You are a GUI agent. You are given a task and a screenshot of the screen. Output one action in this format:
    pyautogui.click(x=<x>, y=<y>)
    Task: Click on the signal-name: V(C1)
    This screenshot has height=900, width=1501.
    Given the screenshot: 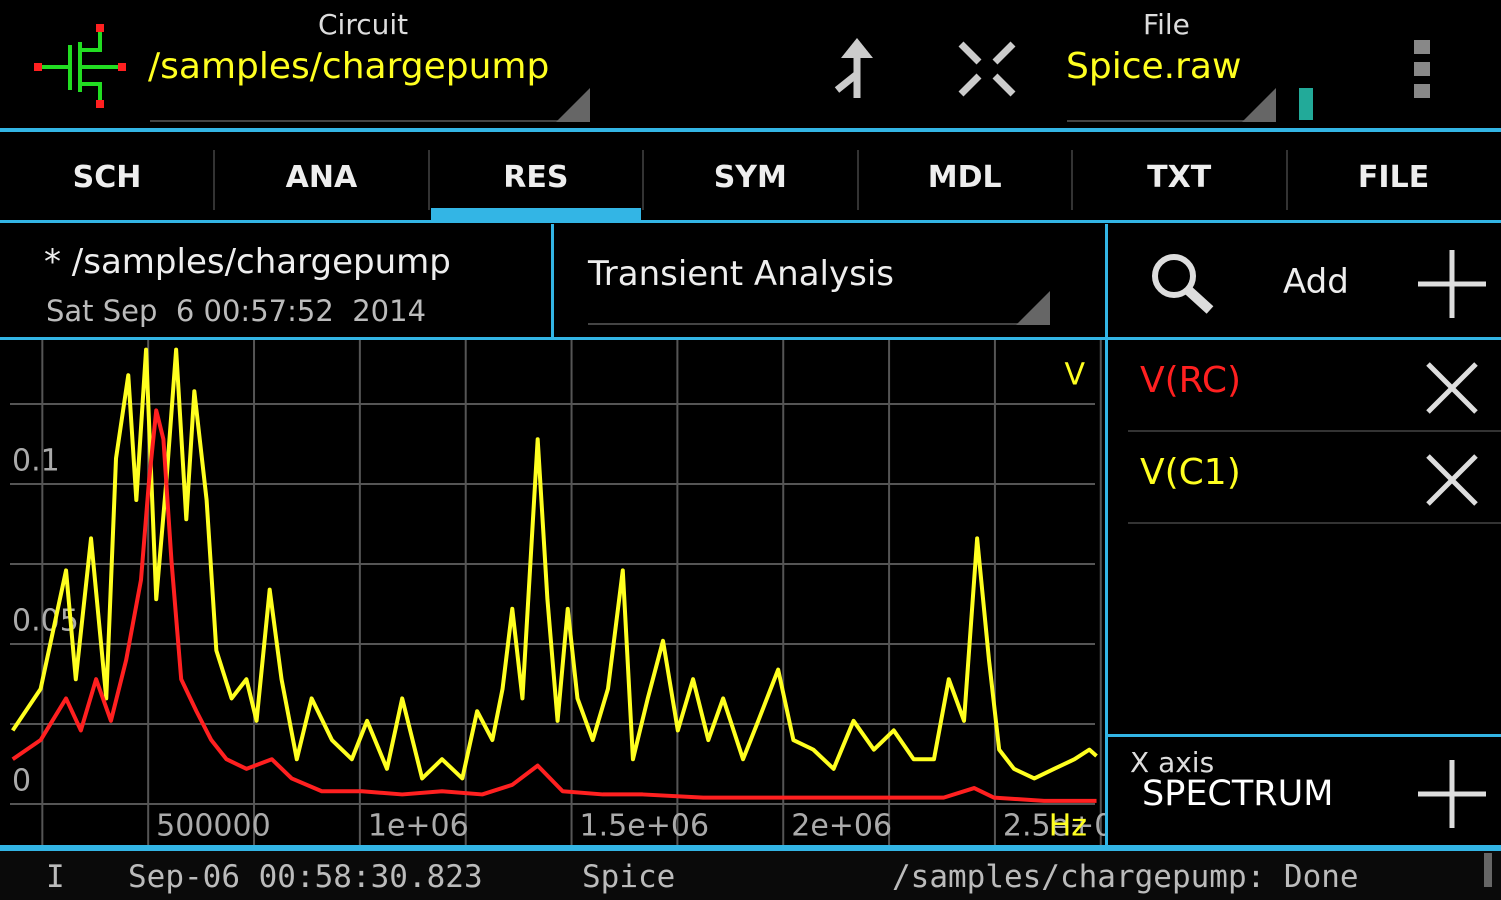 What is the action you would take?
    pyautogui.click(x=1190, y=472)
    